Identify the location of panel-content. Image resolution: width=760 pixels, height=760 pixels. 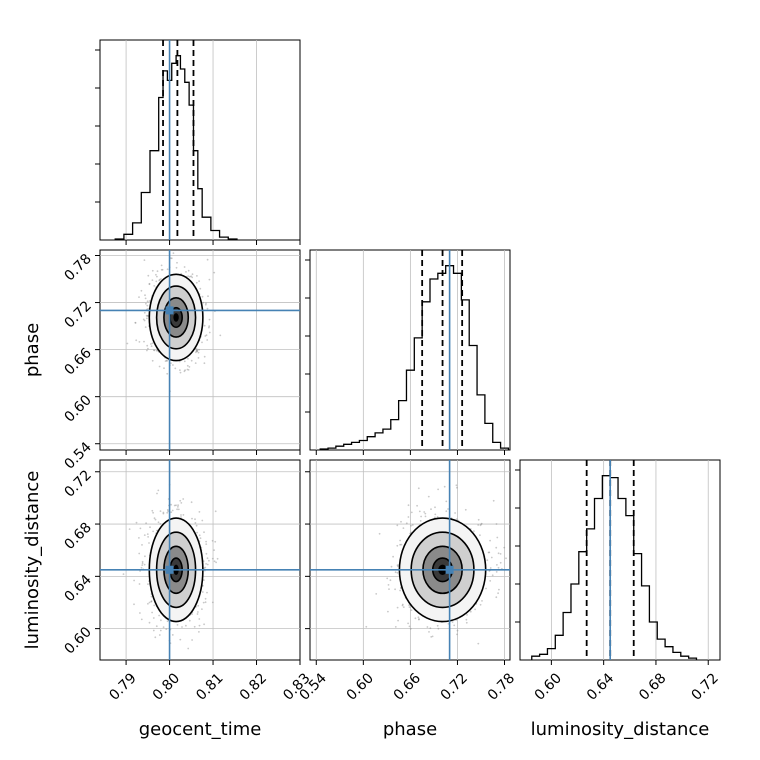
(200, 560).